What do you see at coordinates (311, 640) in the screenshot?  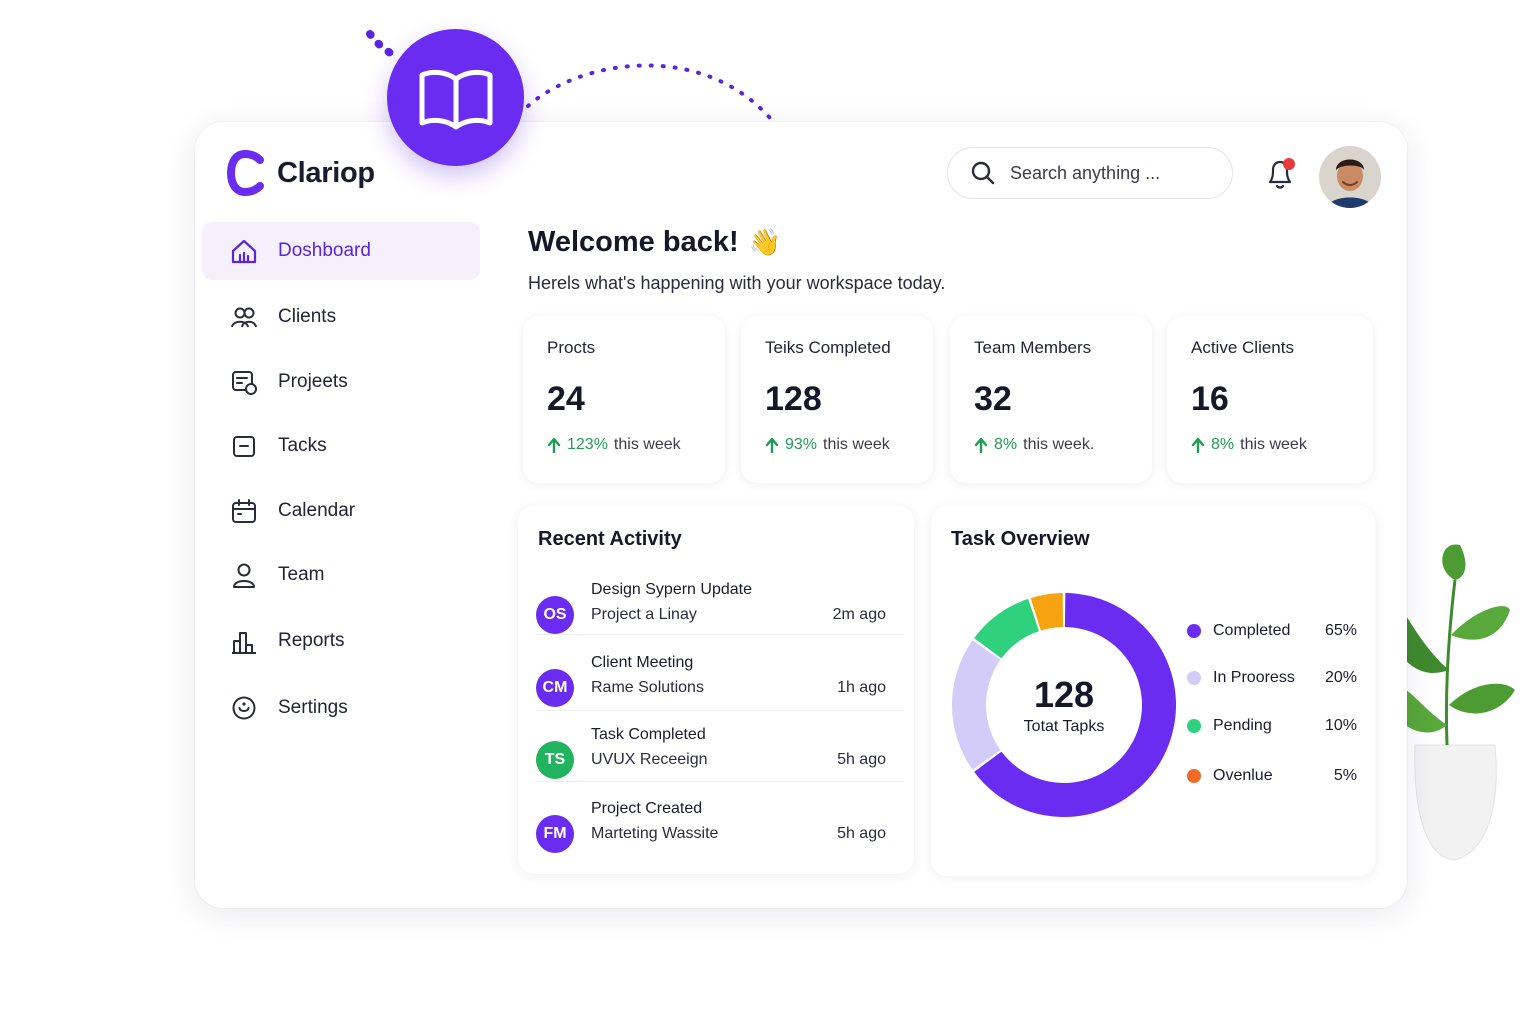 I see `sidebar-item-label: Reports` at bounding box center [311, 640].